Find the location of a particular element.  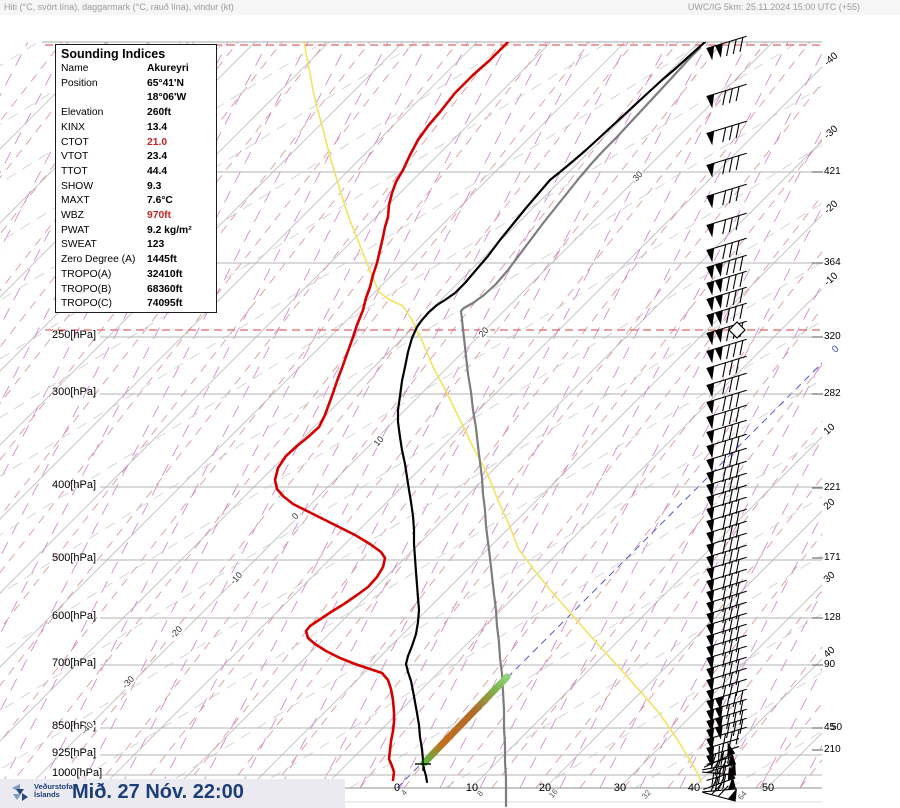

indices-title: Sounding Indices is located at coordinates (113, 54).